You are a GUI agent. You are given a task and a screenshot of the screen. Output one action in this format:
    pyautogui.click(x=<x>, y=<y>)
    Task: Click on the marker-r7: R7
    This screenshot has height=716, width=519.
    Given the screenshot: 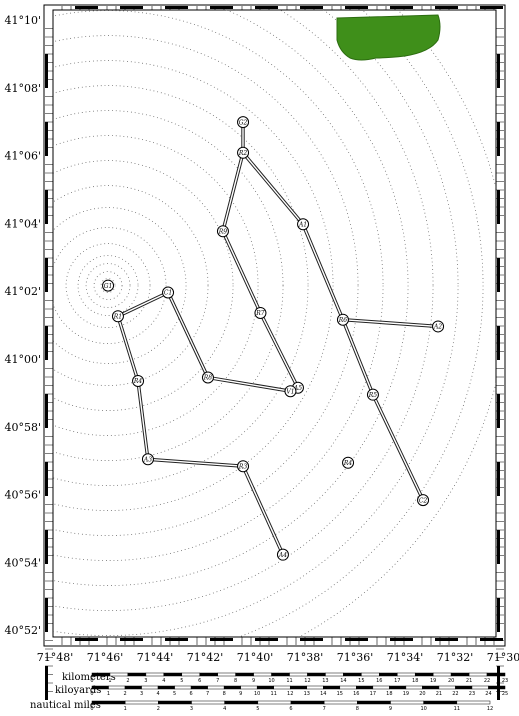 What is the action you would take?
    pyautogui.click(x=260, y=312)
    